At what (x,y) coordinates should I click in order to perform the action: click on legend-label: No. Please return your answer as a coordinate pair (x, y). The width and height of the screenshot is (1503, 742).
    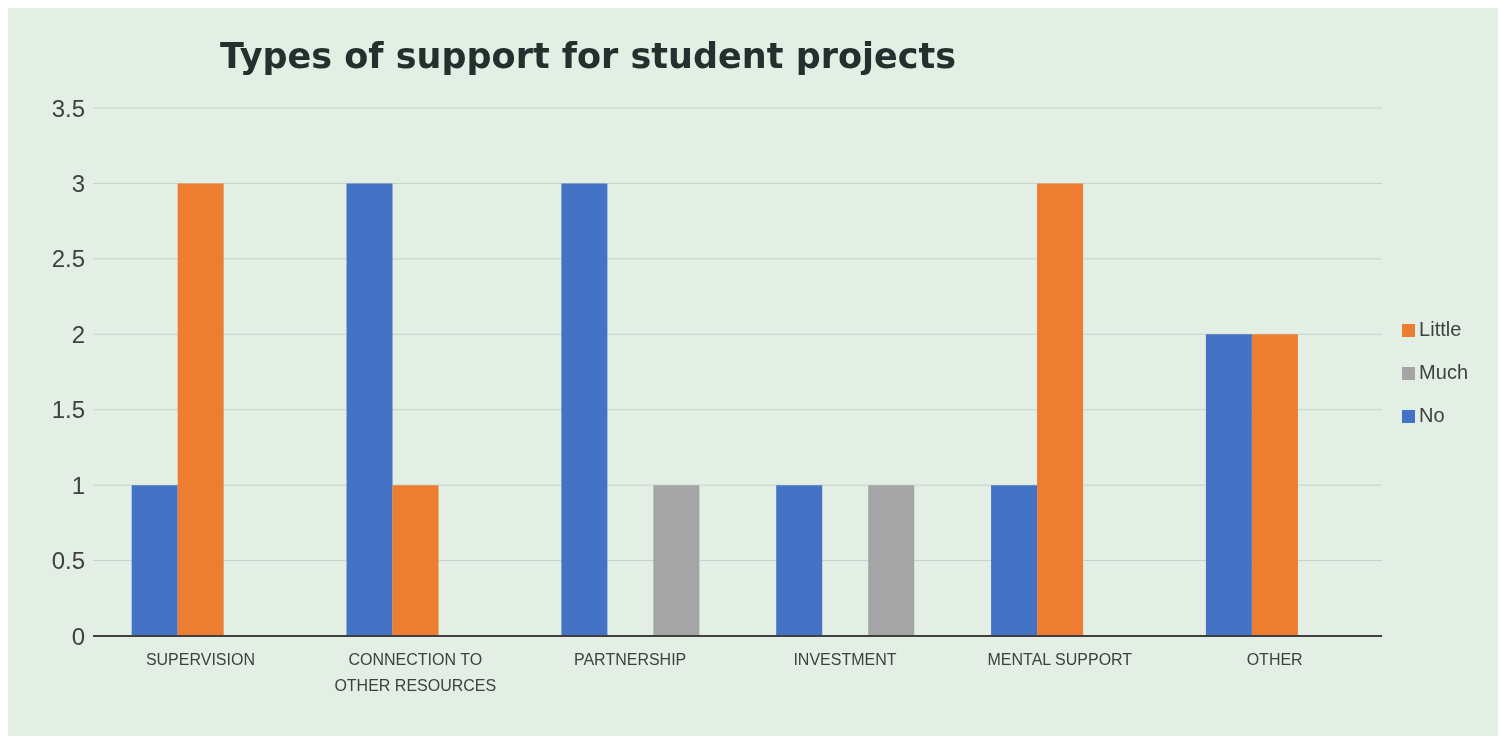
    Looking at the image, I should click on (1432, 414).